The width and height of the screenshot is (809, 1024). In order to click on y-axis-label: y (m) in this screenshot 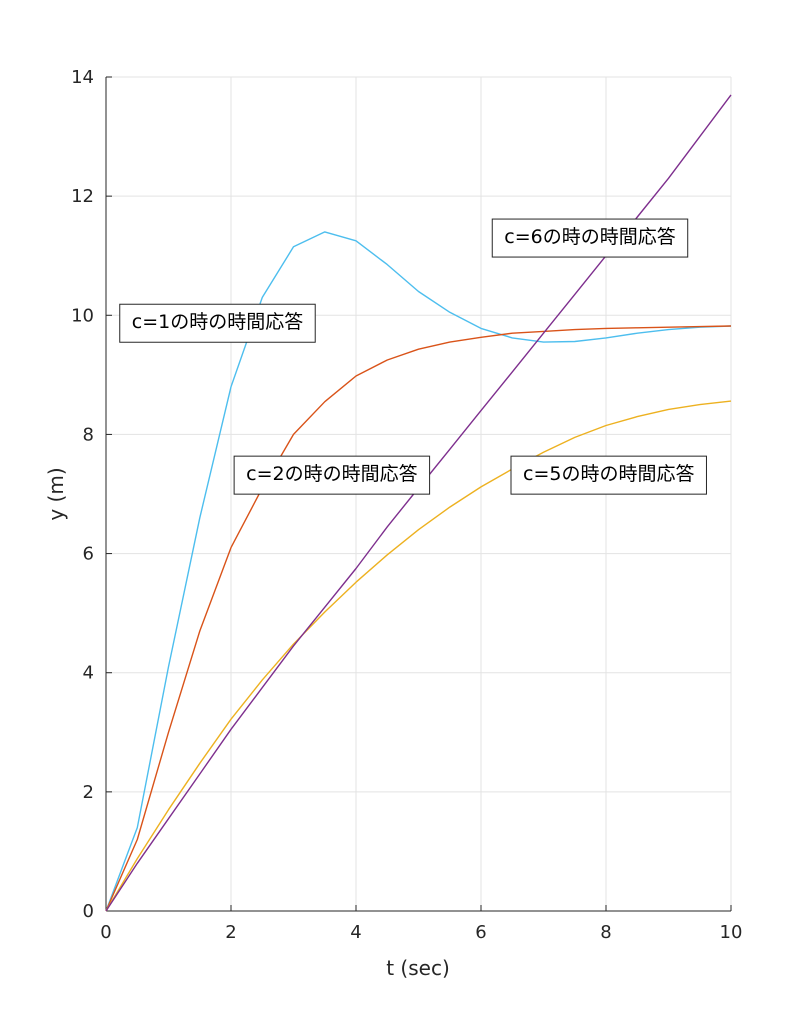, I will do `click(56, 493)`.